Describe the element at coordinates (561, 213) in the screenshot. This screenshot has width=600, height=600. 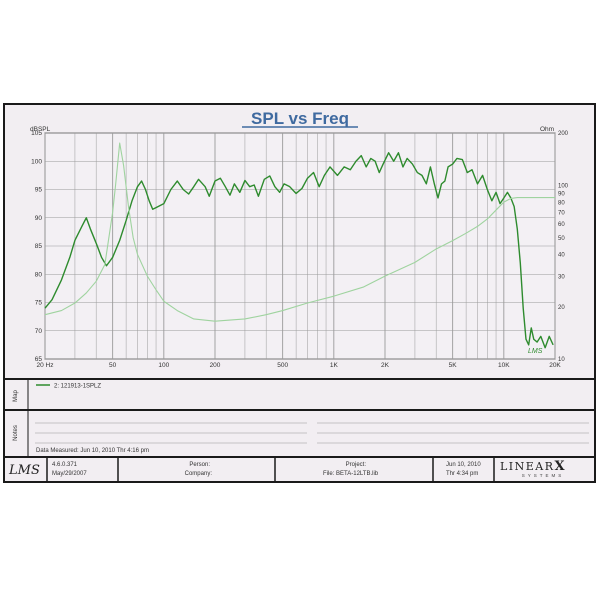
I see `y-right-tick-label: 70` at that location.